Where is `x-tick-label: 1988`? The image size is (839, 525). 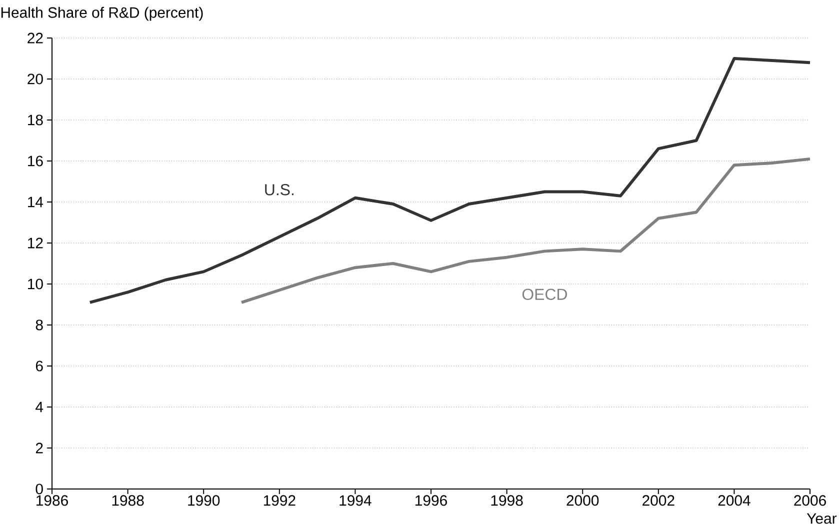
x-tick-label: 1988 is located at coordinates (128, 500).